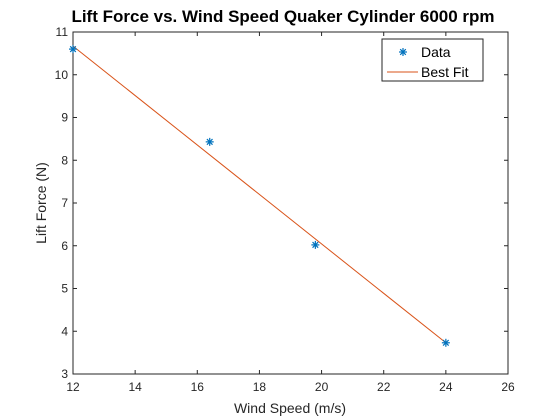 Image resolution: width=560 pixels, height=420 pixels. Describe the element at coordinates (290, 408) in the screenshot. I see `x-axis-label: Wind Speed (m/s)` at that location.